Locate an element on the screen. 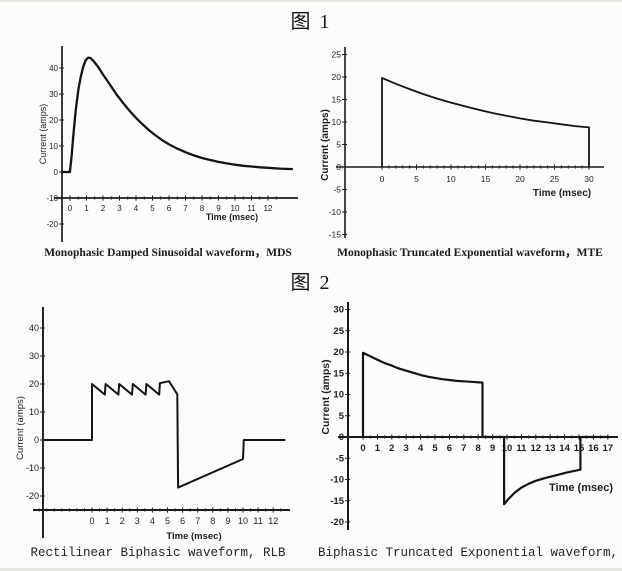  mds-x-tick-label: 0 is located at coordinates (70, 208).